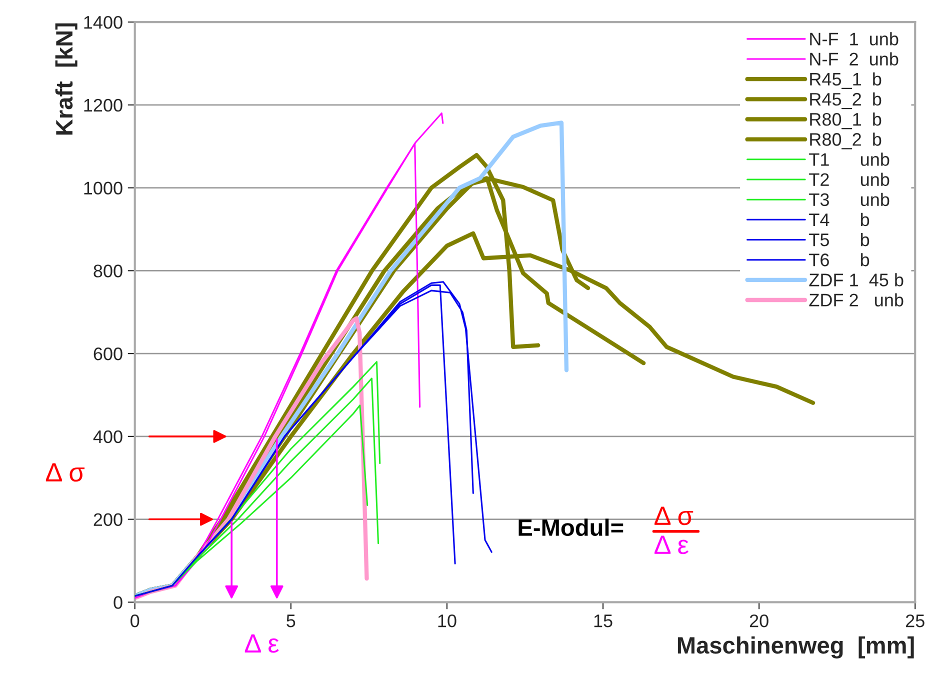 The height and width of the screenshot is (689, 930). Describe the element at coordinates (854, 39) in the screenshot. I see `legend-label: N-F 1 unb` at that location.